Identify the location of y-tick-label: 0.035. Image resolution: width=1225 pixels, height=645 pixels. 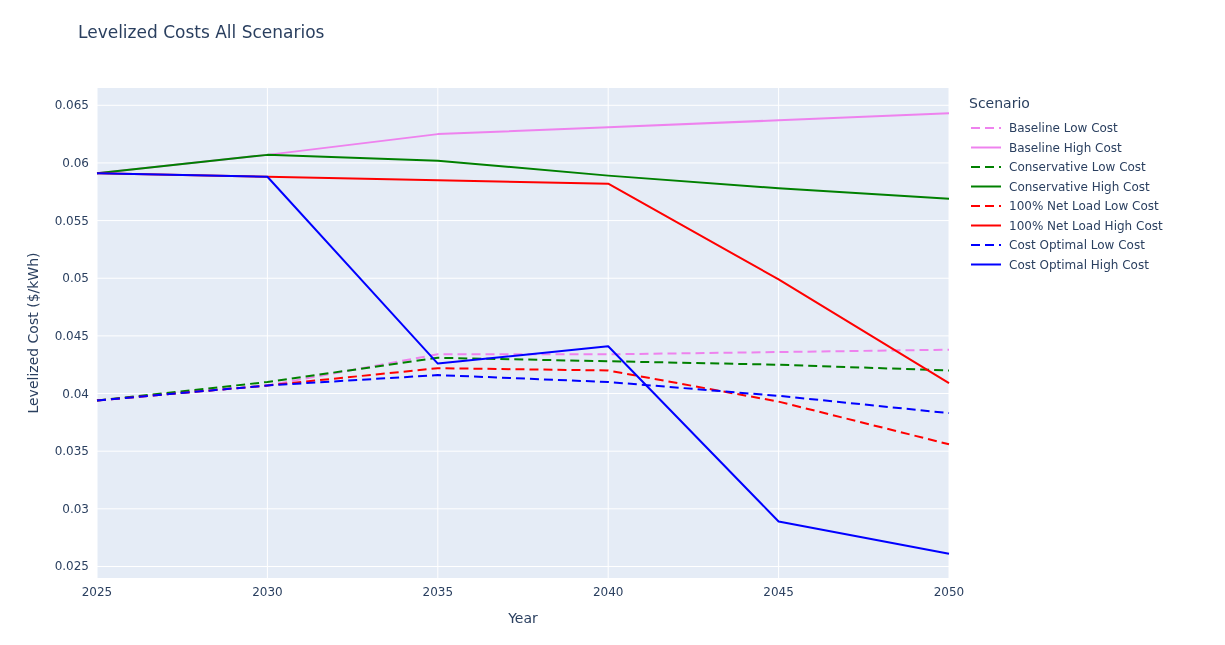
(71, 451).